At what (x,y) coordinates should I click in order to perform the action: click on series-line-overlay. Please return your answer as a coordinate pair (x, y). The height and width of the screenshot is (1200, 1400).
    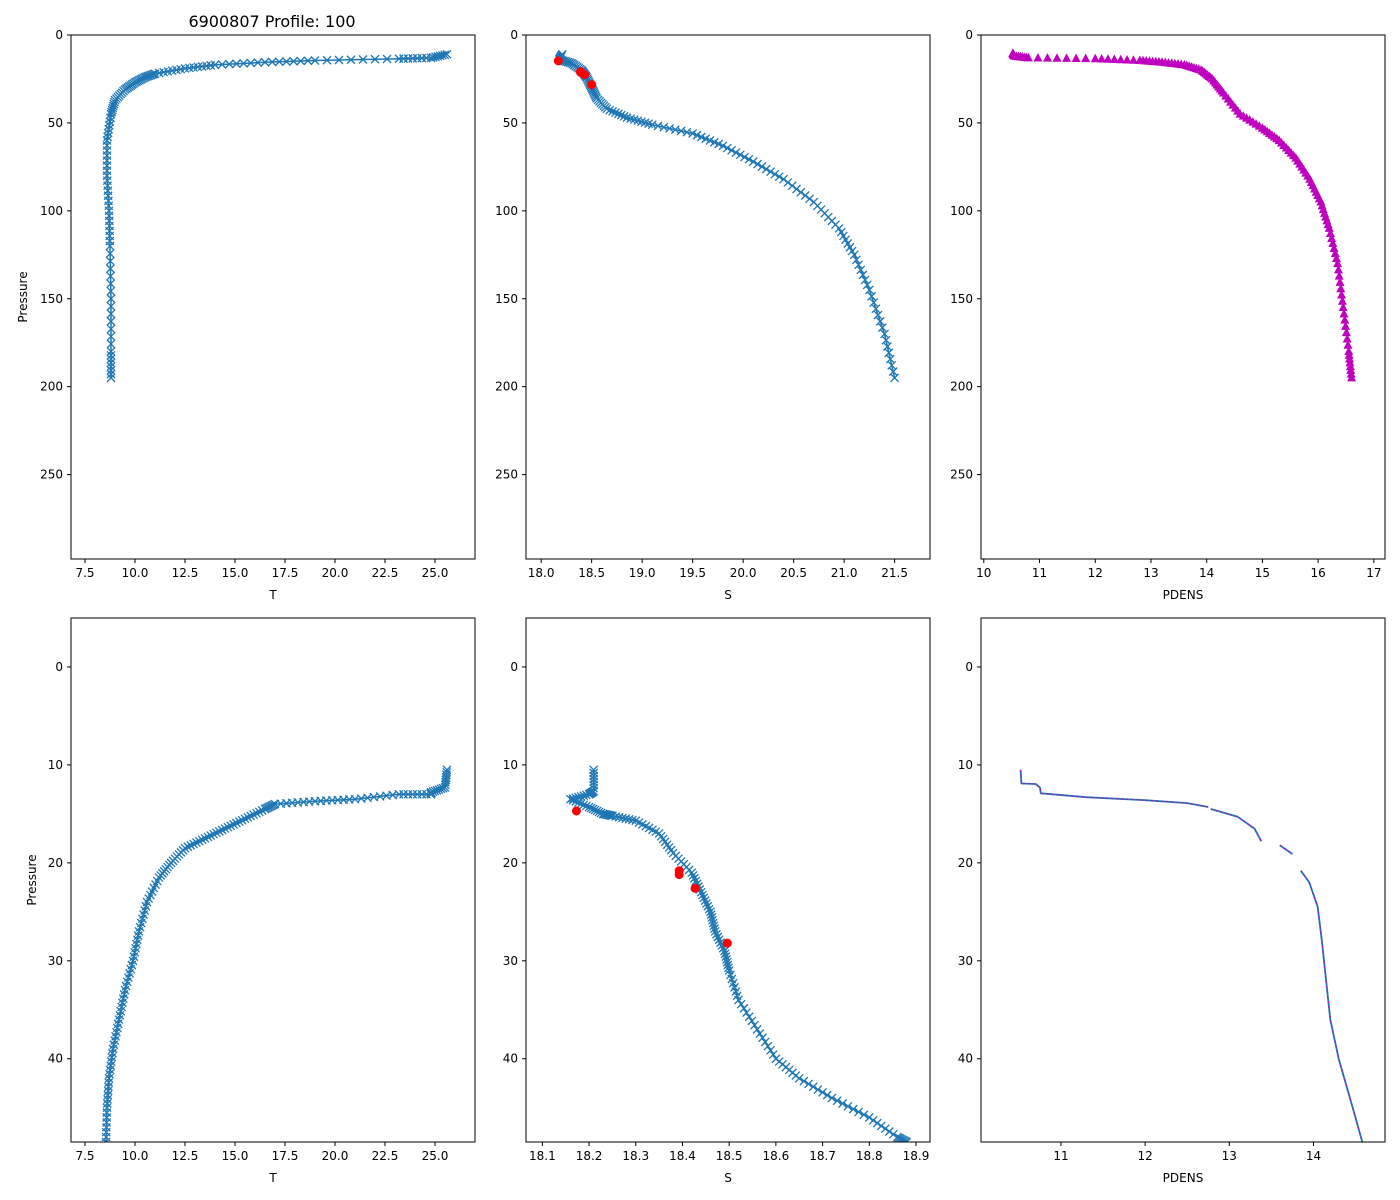
    Looking at the image, I should click on (1236, 825).